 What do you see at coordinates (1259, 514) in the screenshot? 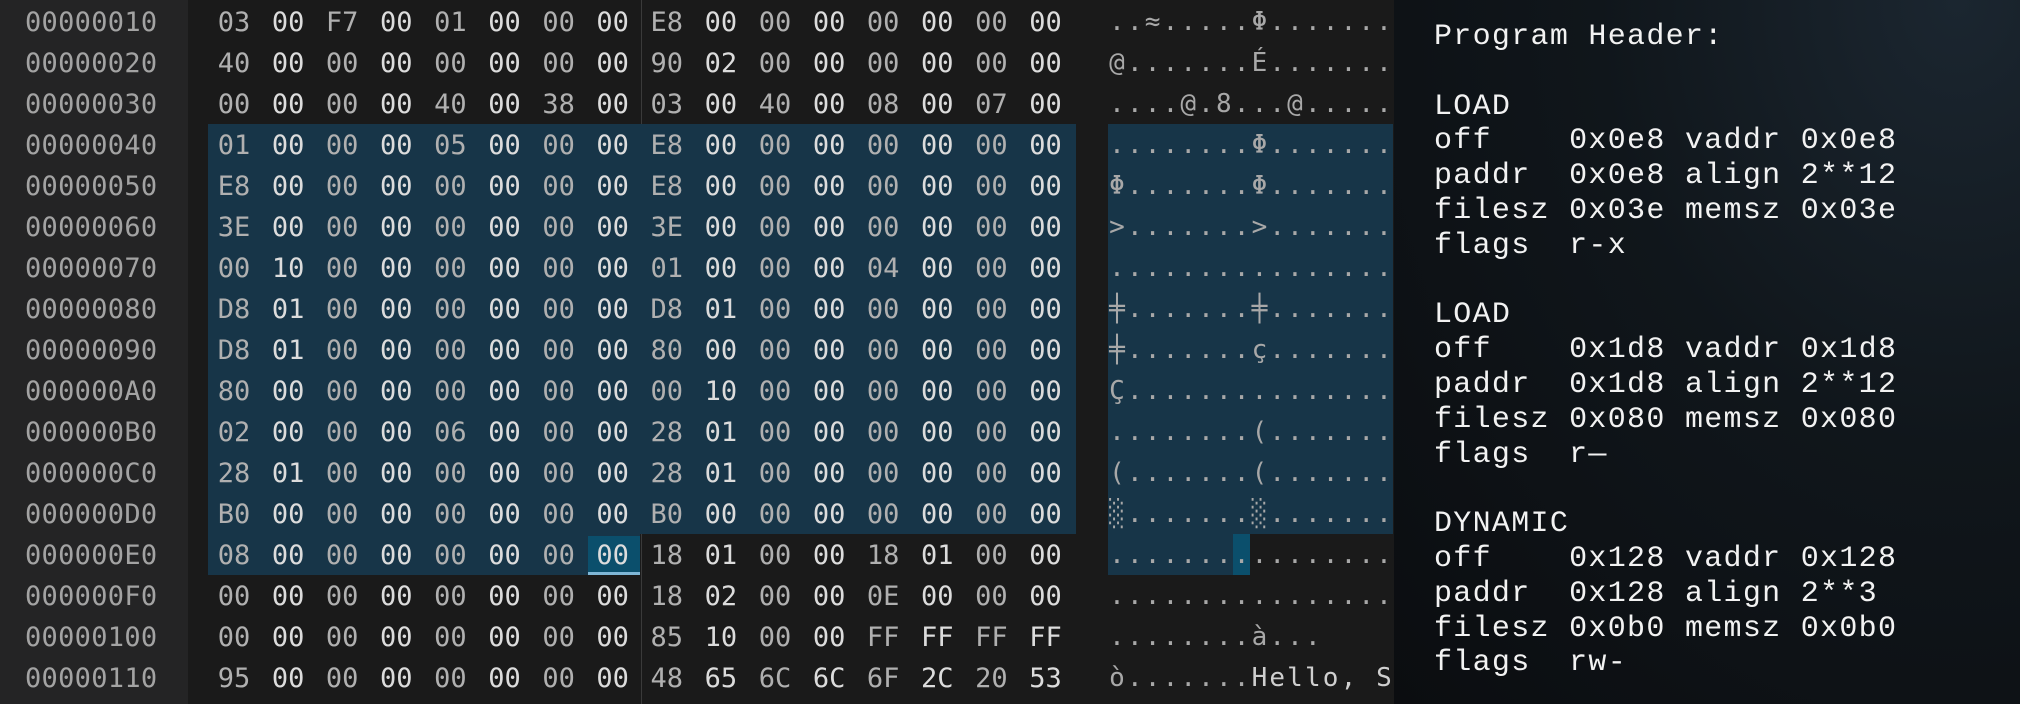
I see `ascii-char: ░` at bounding box center [1259, 514].